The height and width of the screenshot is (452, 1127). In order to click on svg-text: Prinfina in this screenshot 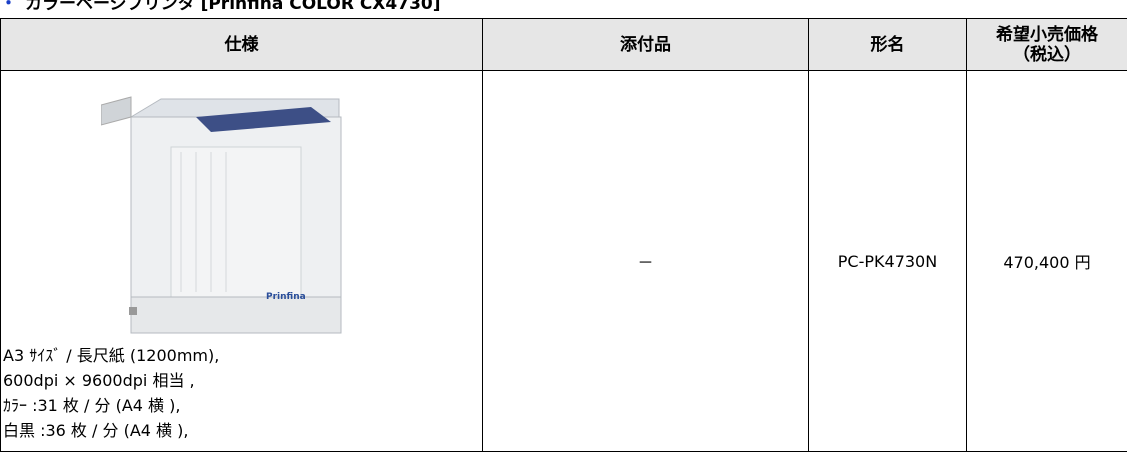, I will do `click(286, 297)`.